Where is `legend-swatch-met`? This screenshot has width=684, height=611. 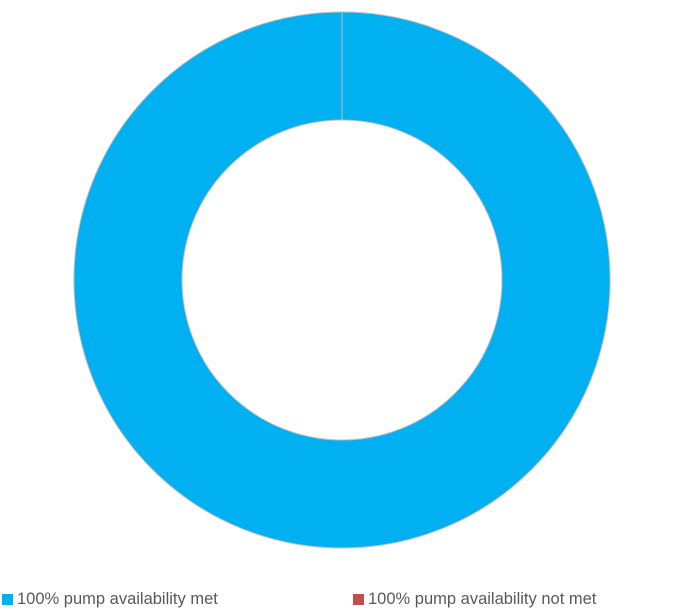 legend-swatch-met is located at coordinates (7, 599).